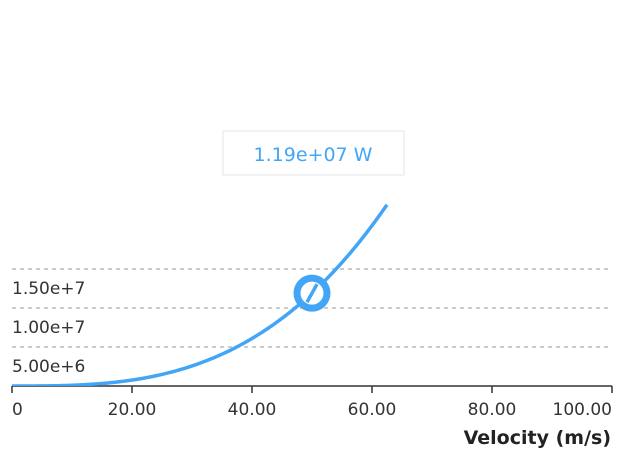 This screenshot has width=623, height=449. I want to click on x-tick-labels: 0 20.00 40.00 60.00 80.00 100.00, so click(312, 410).